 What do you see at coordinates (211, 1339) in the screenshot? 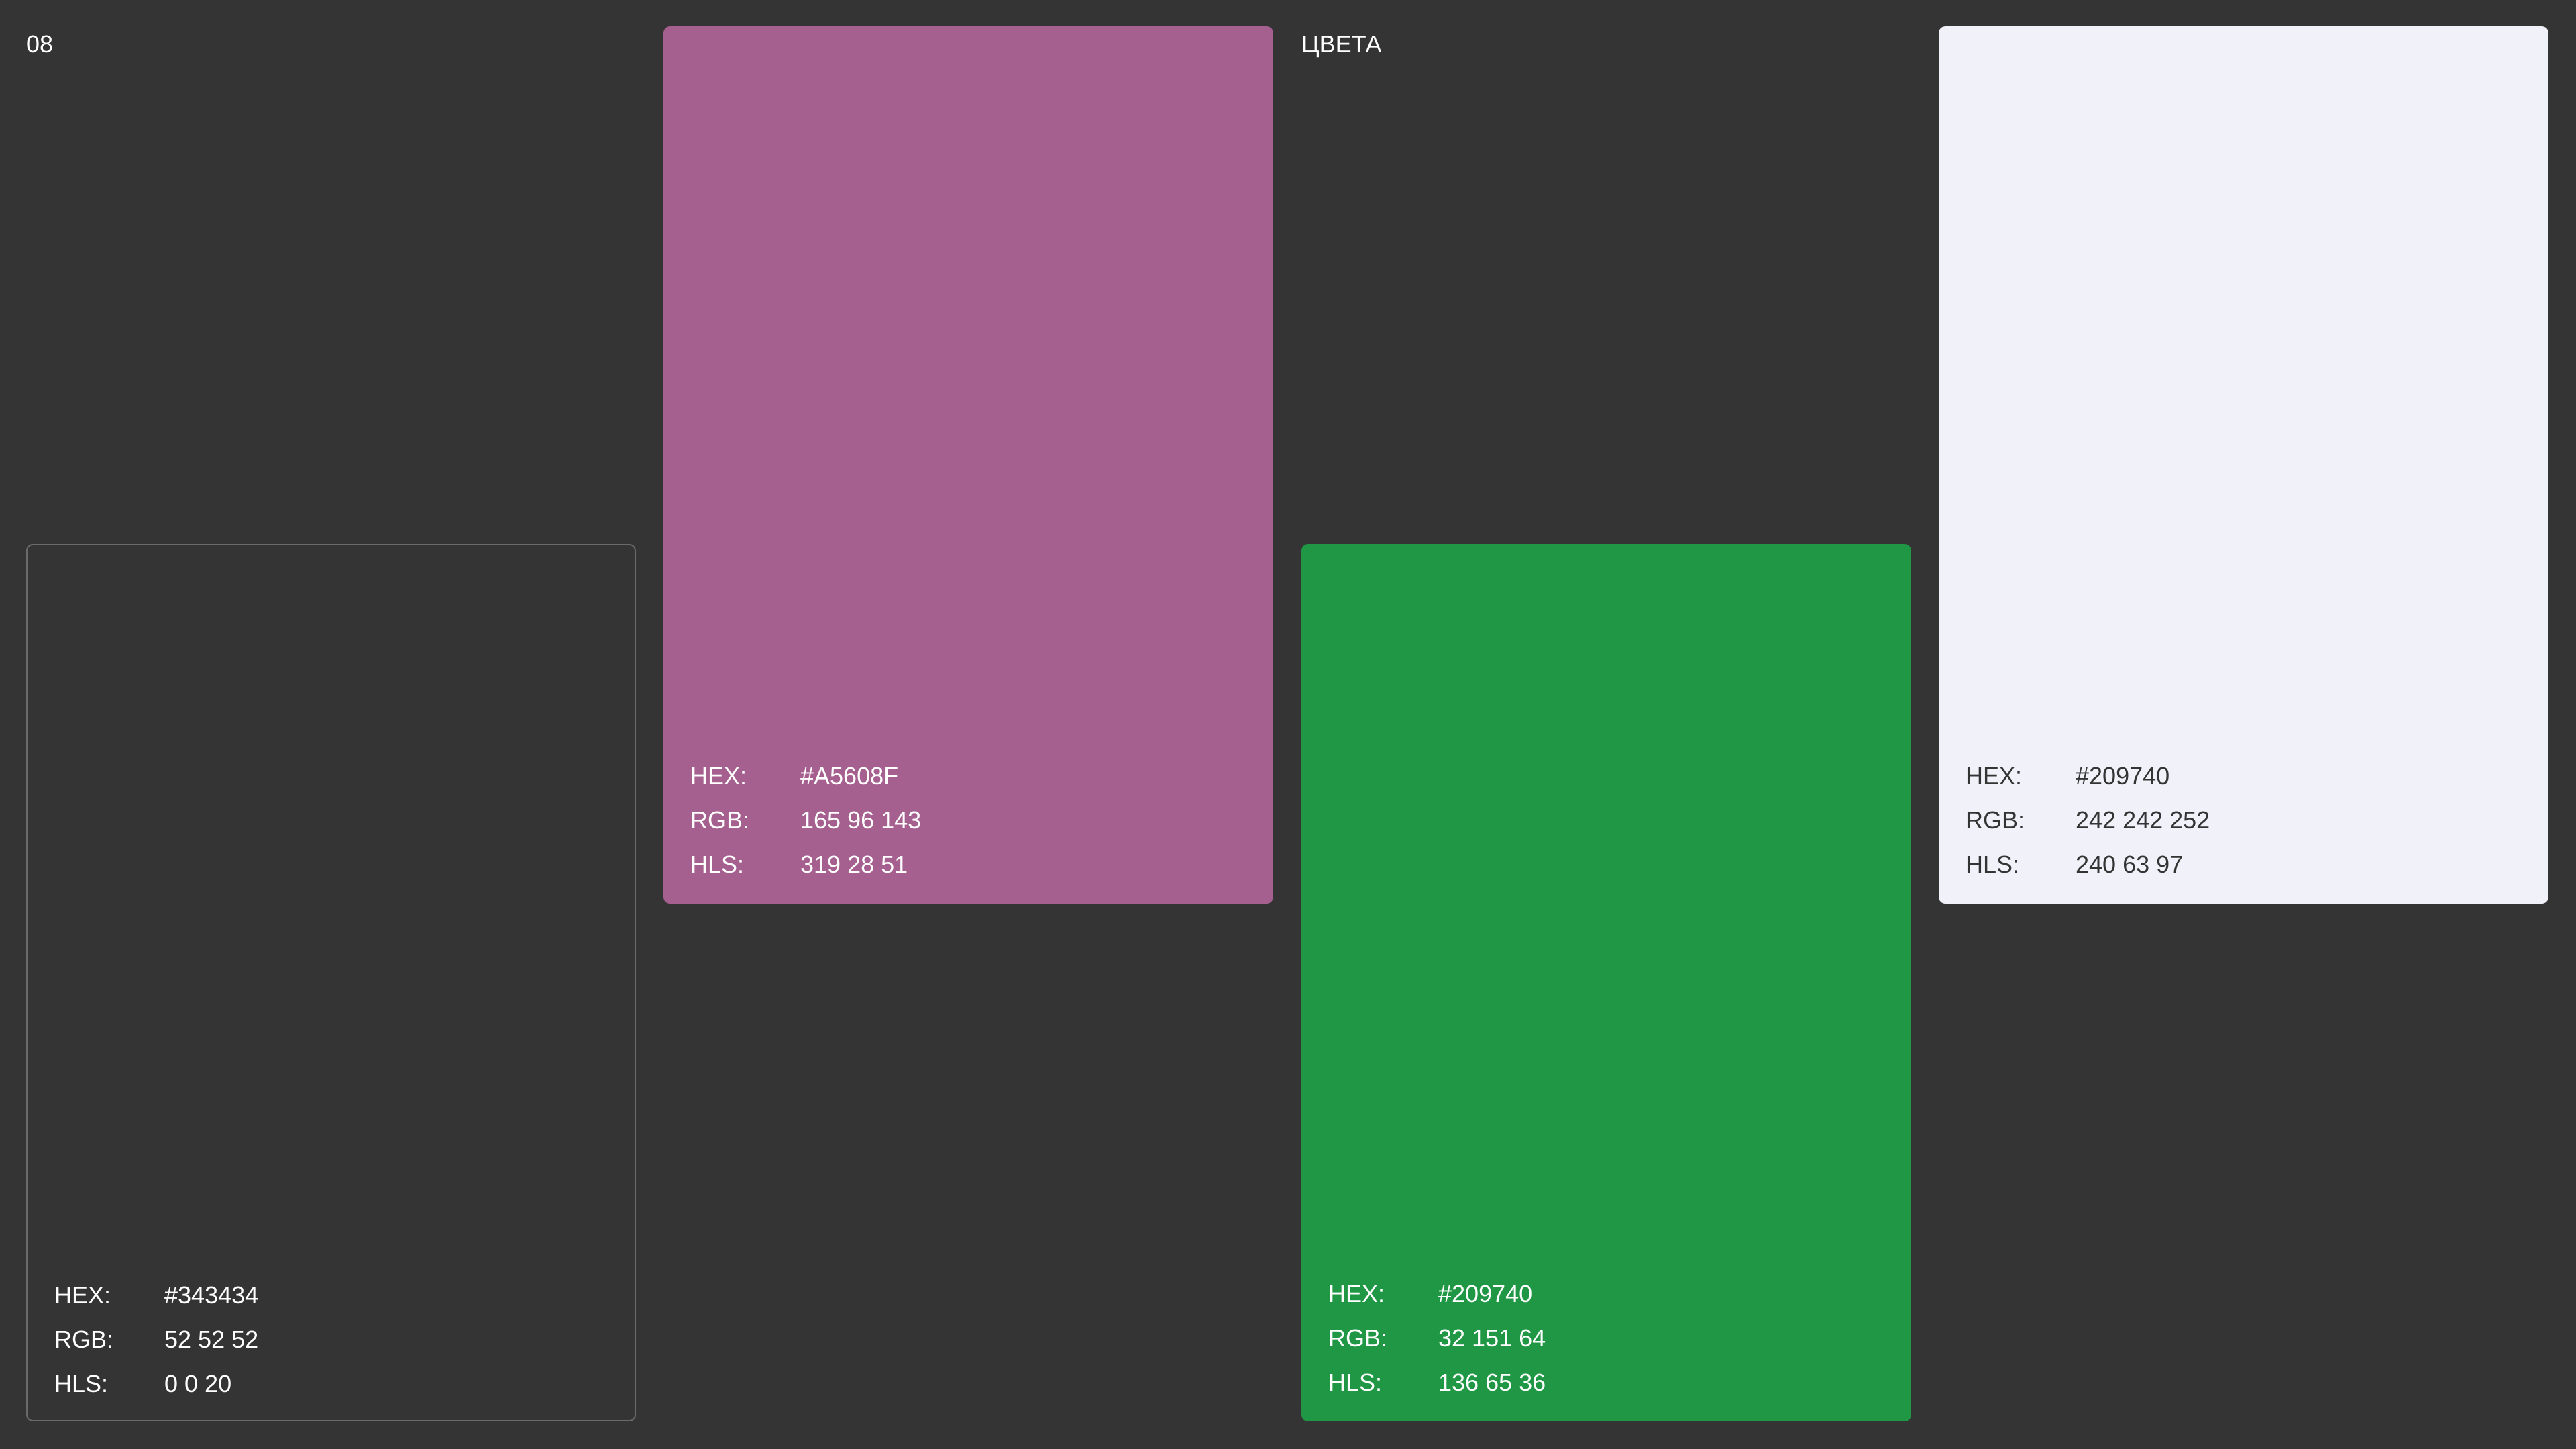
I see `info-value: 52 52 52` at bounding box center [211, 1339].